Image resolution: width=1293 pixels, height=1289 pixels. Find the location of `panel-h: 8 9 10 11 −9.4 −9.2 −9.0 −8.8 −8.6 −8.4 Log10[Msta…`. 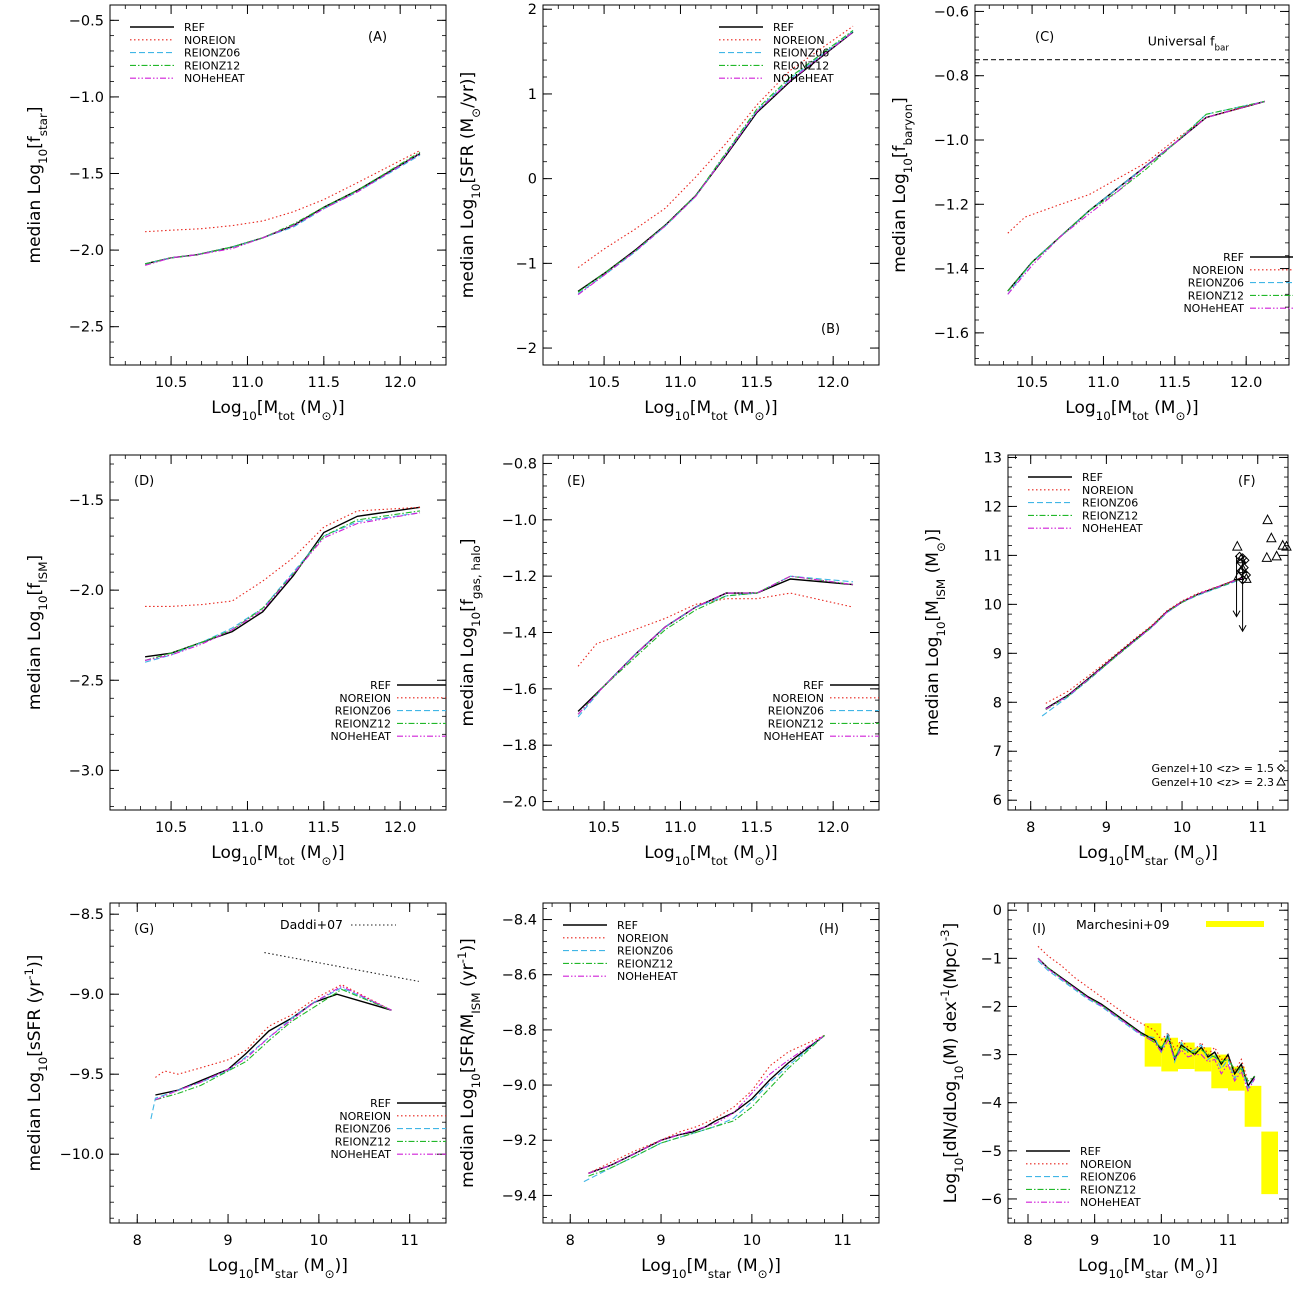

panel-h: 8 9 10 11 −9.4 −9.2 −9.0 −8.8 −8.6 −8.4 Log10[Msta… is located at coordinates (667, 1091).